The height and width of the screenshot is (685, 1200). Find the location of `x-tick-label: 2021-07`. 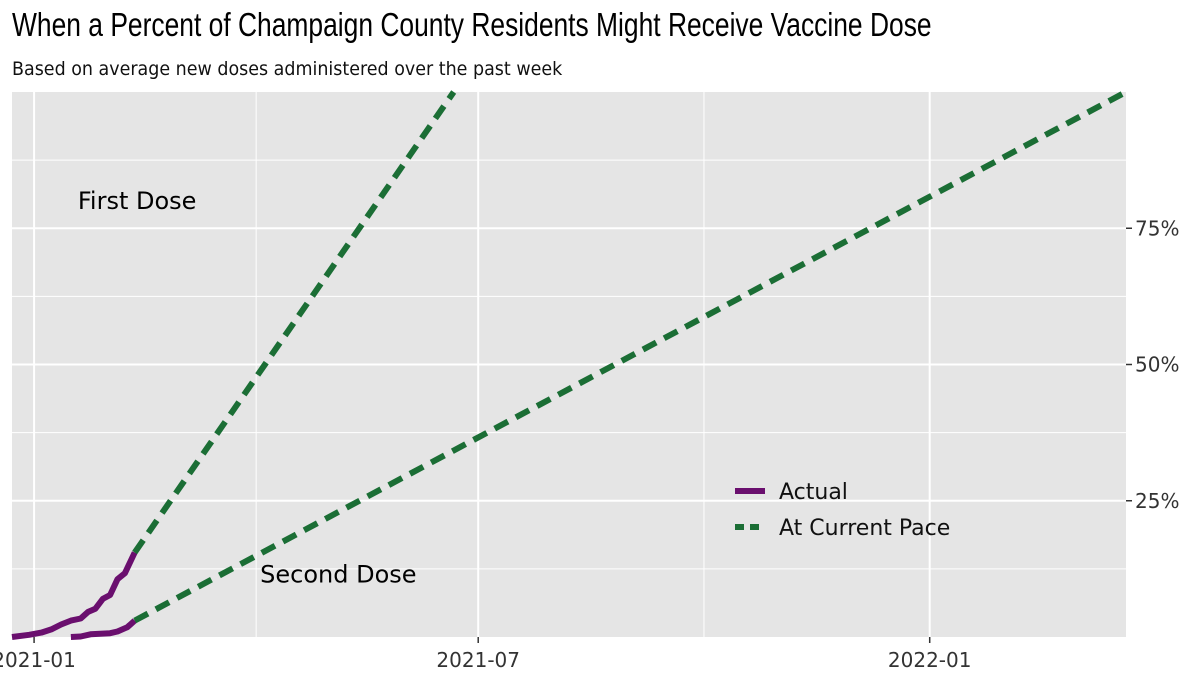

x-tick-label: 2021-07 is located at coordinates (478, 660).